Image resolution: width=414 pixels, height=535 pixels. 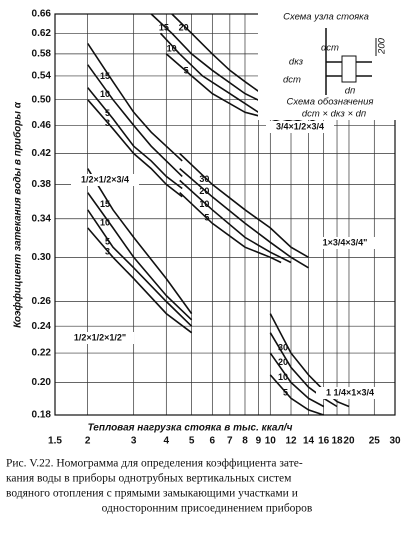 I want to click on x-tick-label: 5, so click(x=192, y=441).